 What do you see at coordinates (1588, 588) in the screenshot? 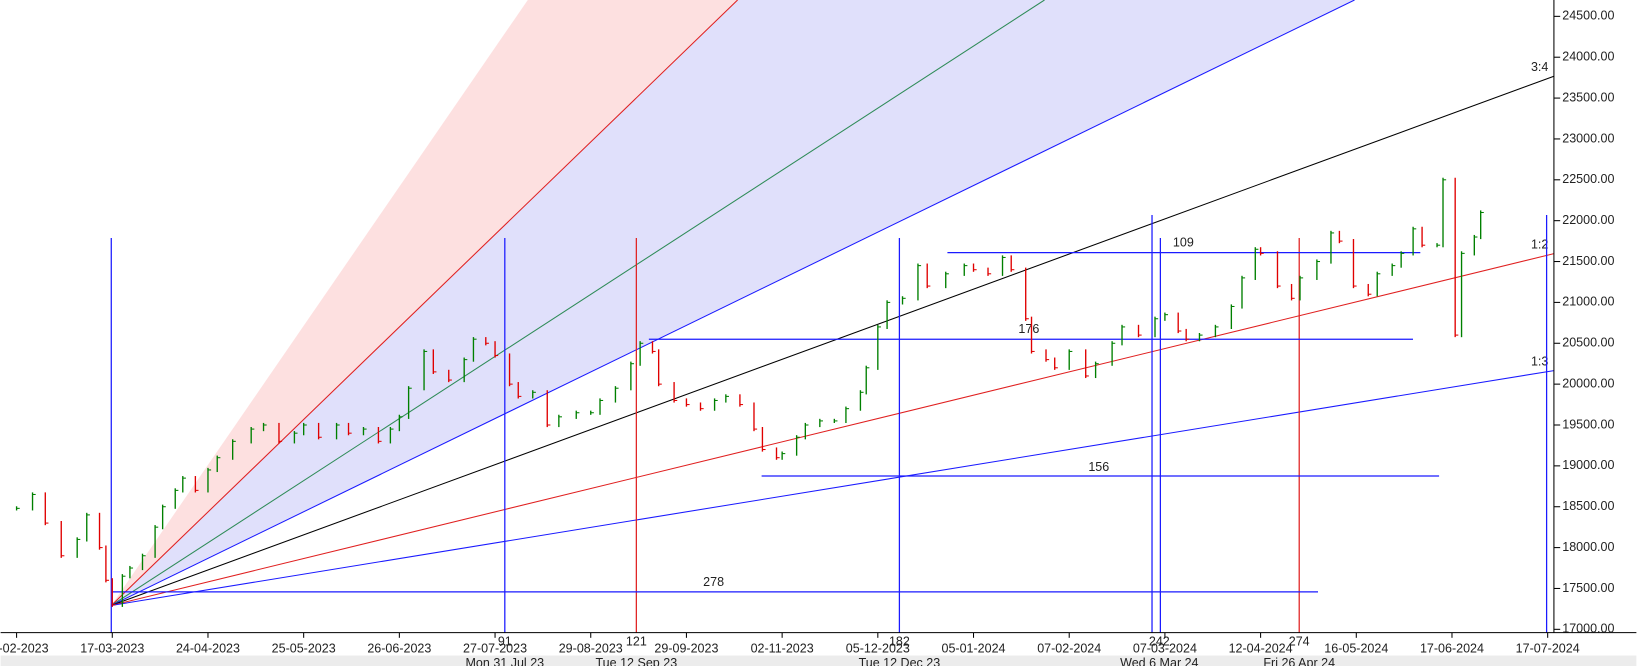
I see `y-tick-label: 17500.00` at bounding box center [1588, 588].